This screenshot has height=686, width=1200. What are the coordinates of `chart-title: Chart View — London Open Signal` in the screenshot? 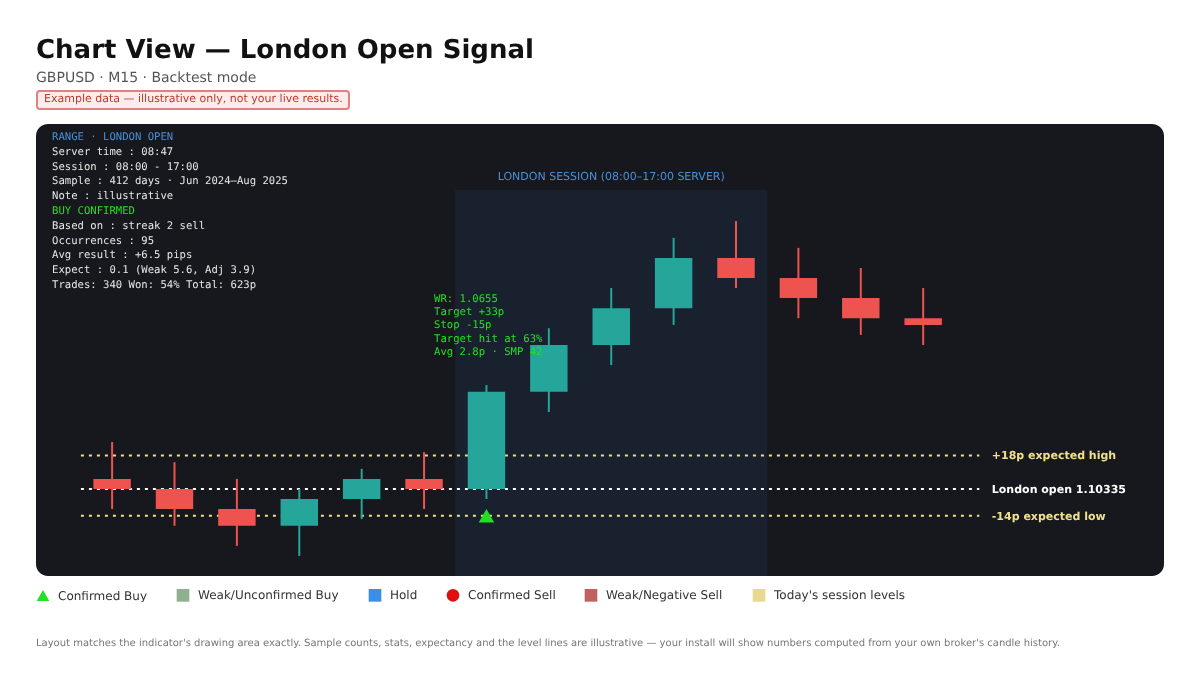 It's located at (285, 51).